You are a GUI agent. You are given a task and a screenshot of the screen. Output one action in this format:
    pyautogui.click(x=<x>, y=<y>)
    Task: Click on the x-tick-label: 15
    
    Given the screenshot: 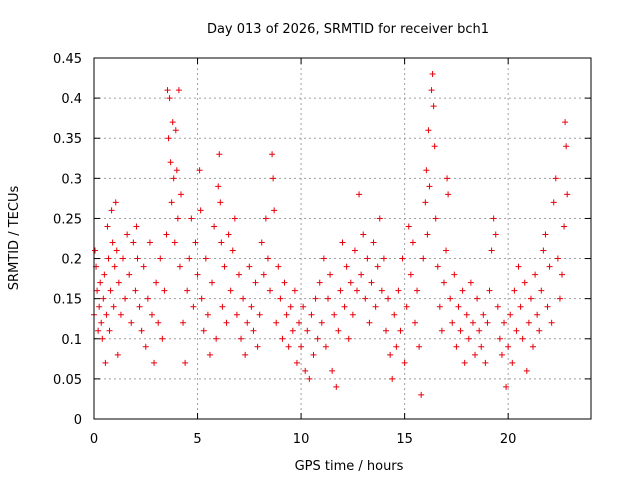 What is the action you would take?
    pyautogui.click(x=404, y=439)
    